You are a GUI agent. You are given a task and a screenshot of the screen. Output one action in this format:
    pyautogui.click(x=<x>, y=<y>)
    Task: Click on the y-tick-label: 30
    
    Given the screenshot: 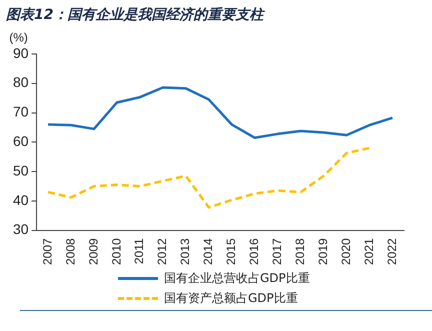 What is the action you would take?
    pyautogui.click(x=20, y=229)
    